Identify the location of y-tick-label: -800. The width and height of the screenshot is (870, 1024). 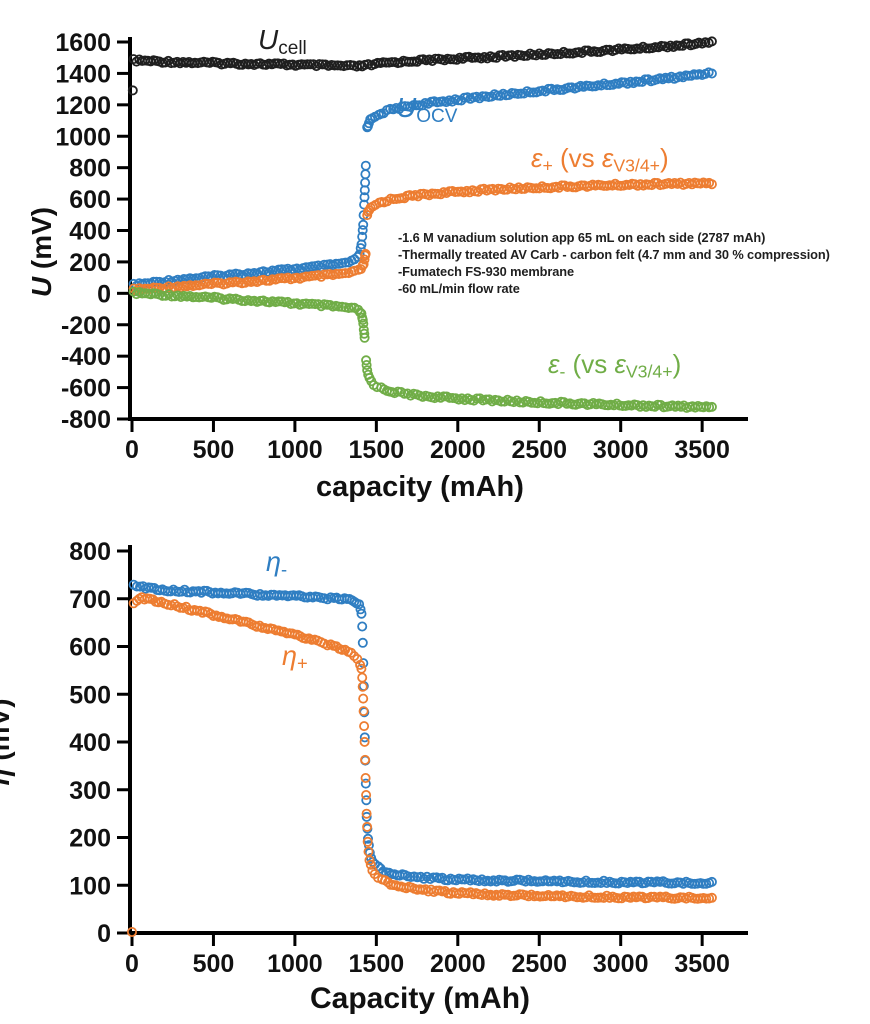
(86, 420).